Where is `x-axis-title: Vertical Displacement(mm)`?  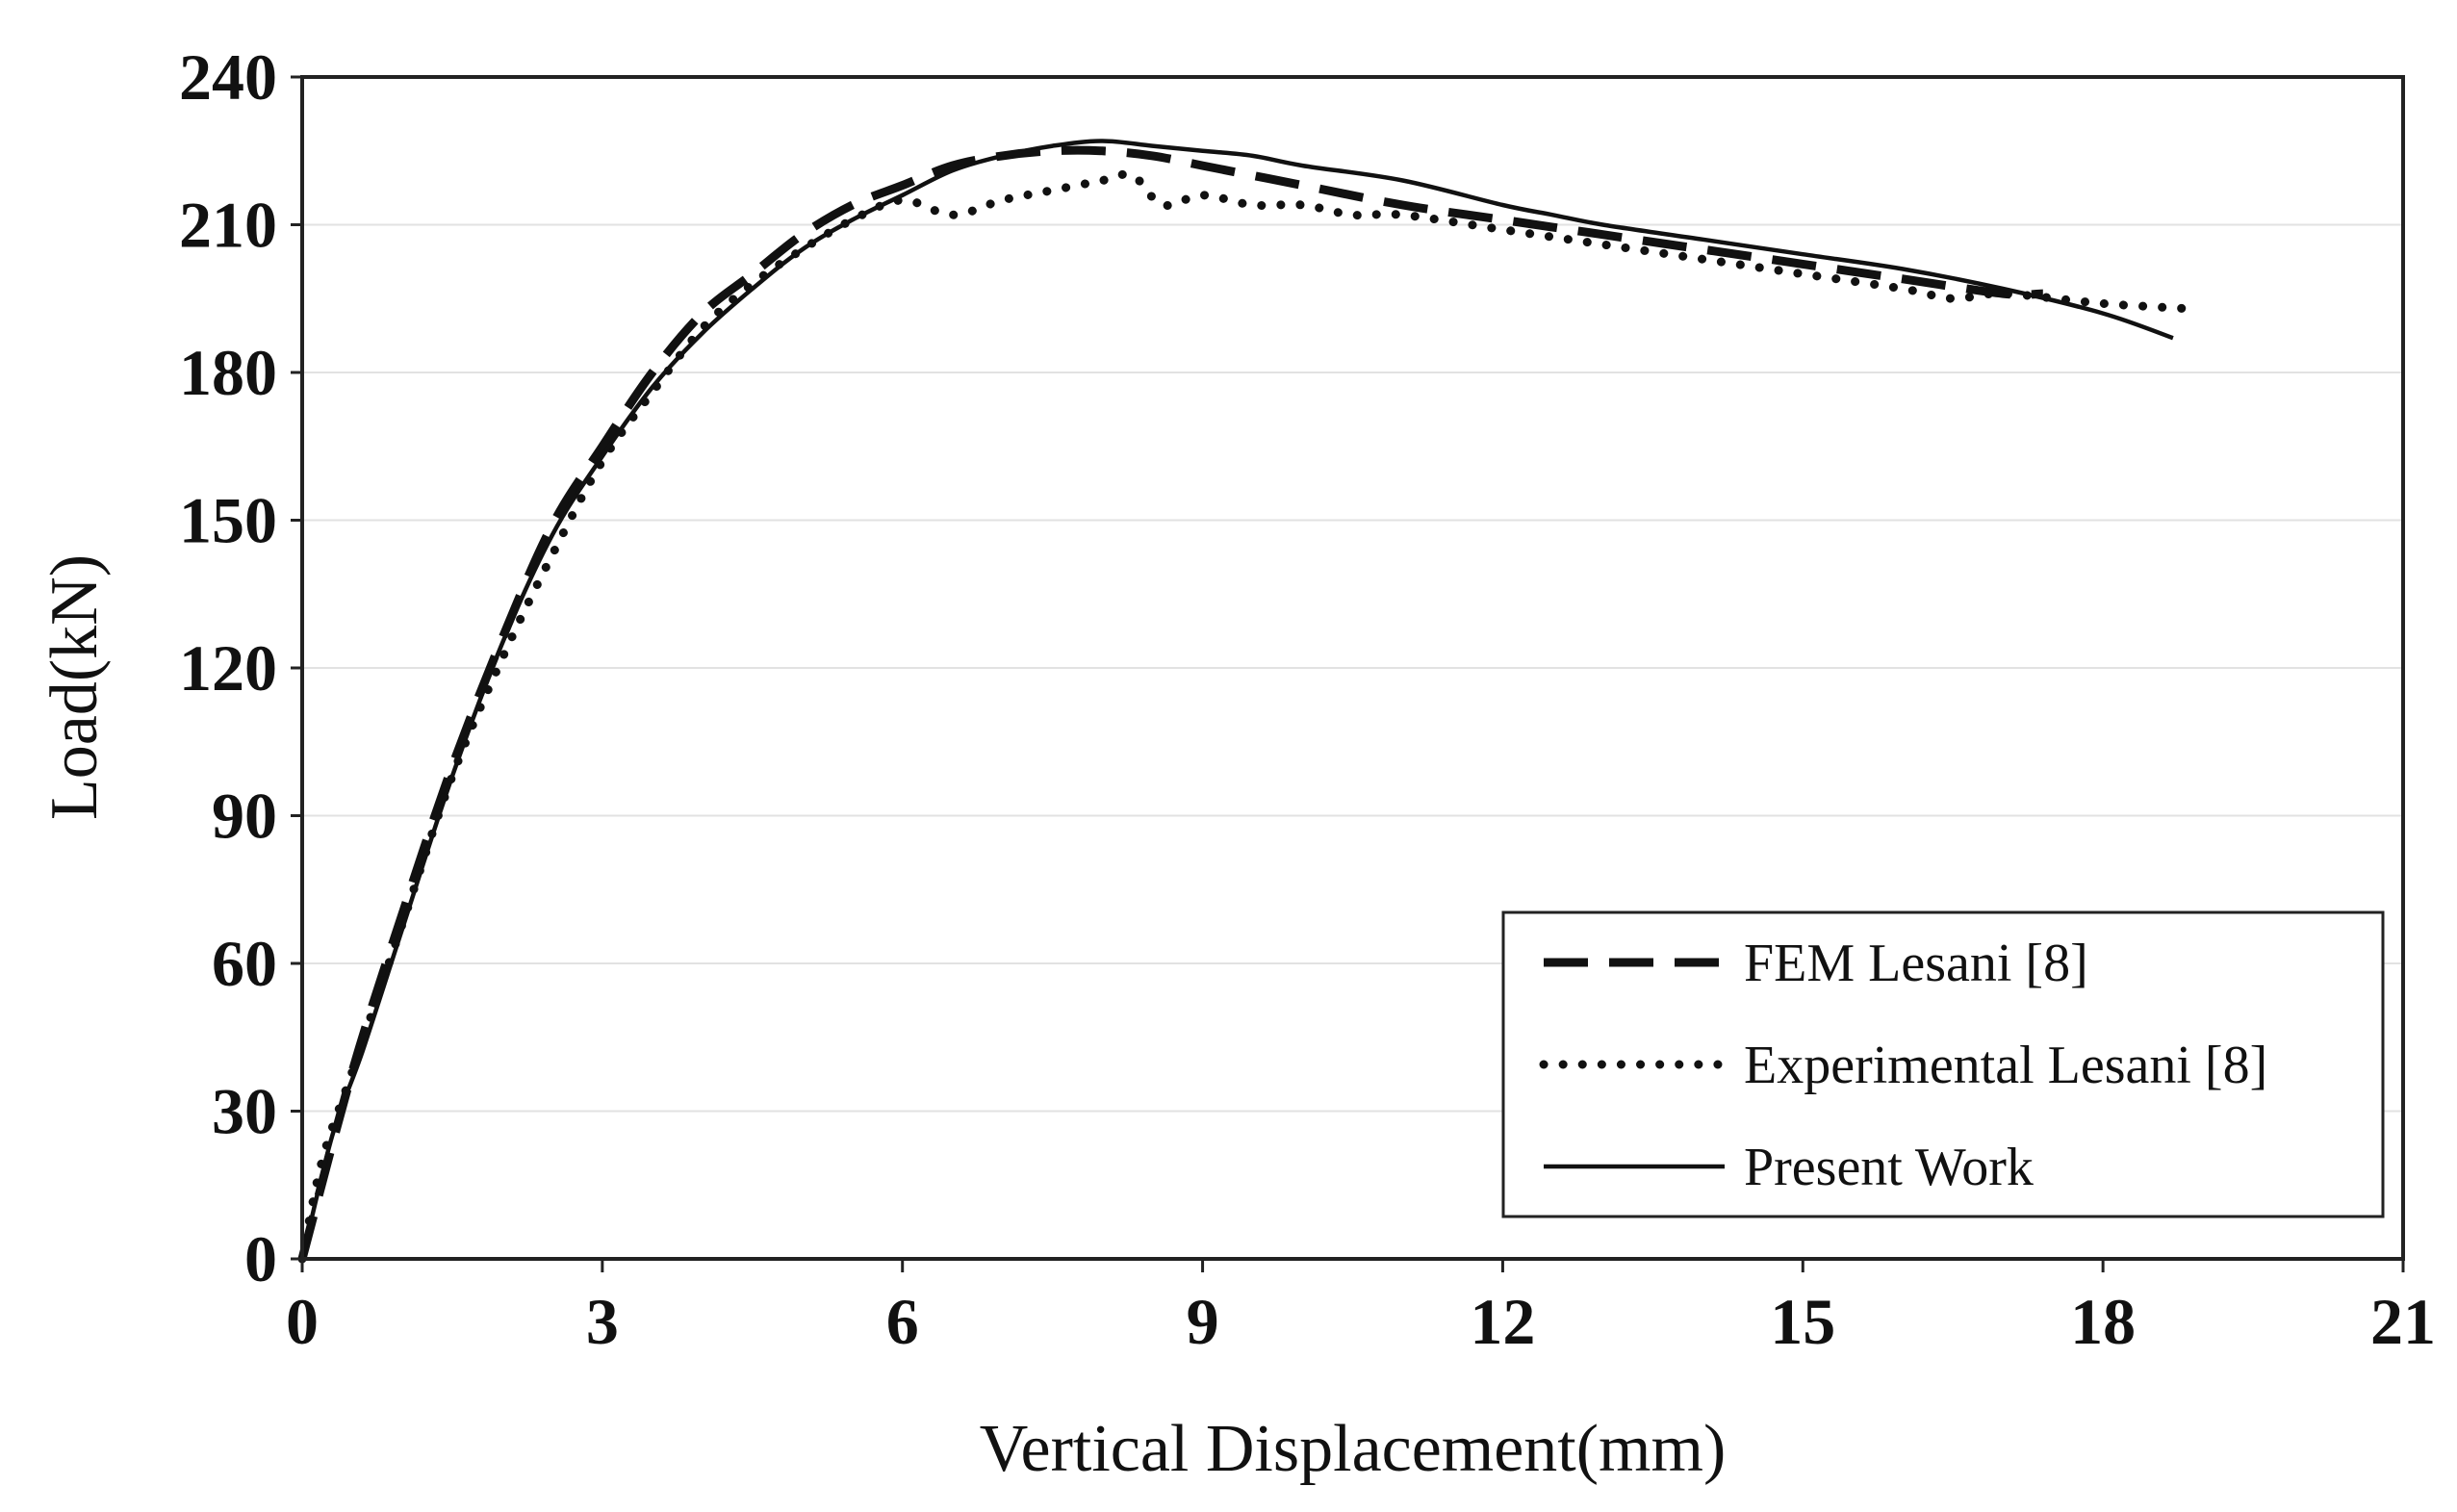 x-axis-title: Vertical Displacement(mm) is located at coordinates (1354, 1449).